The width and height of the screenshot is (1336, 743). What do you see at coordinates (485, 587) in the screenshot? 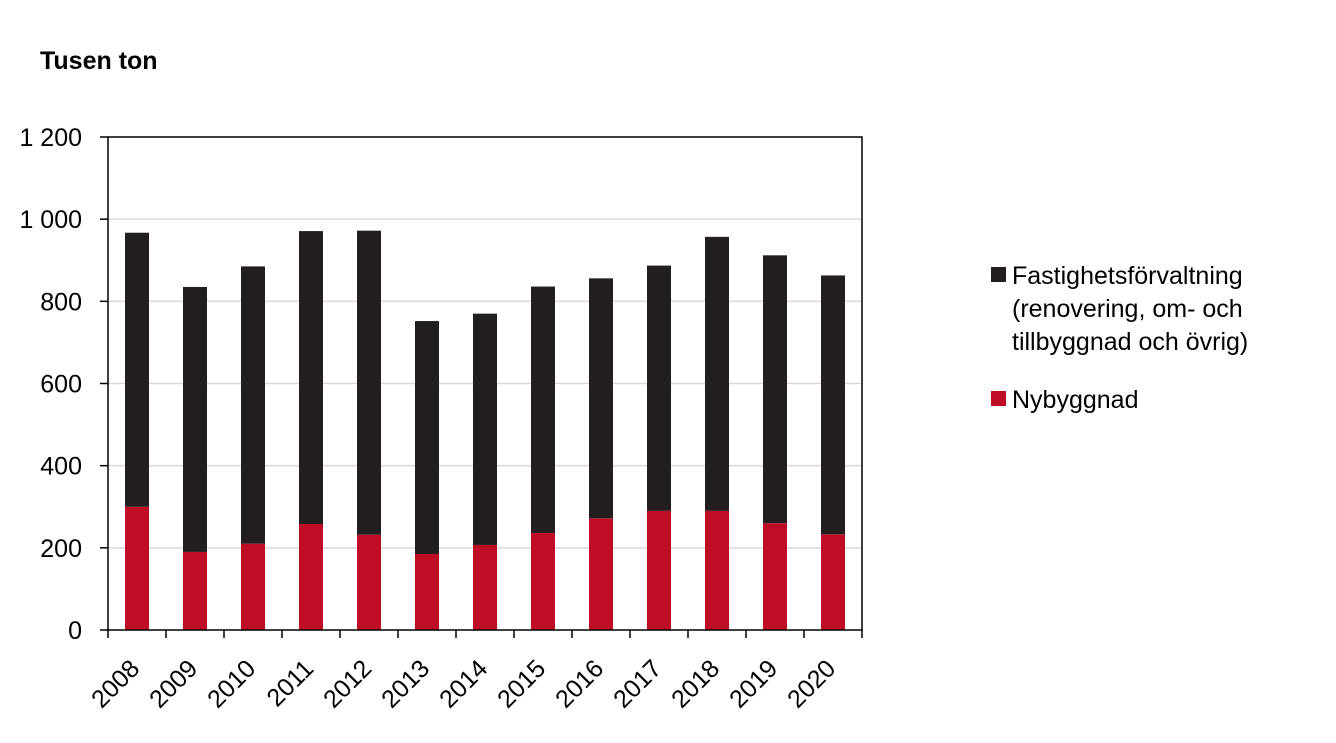
I see `bar-nybyggnad-2014` at bounding box center [485, 587].